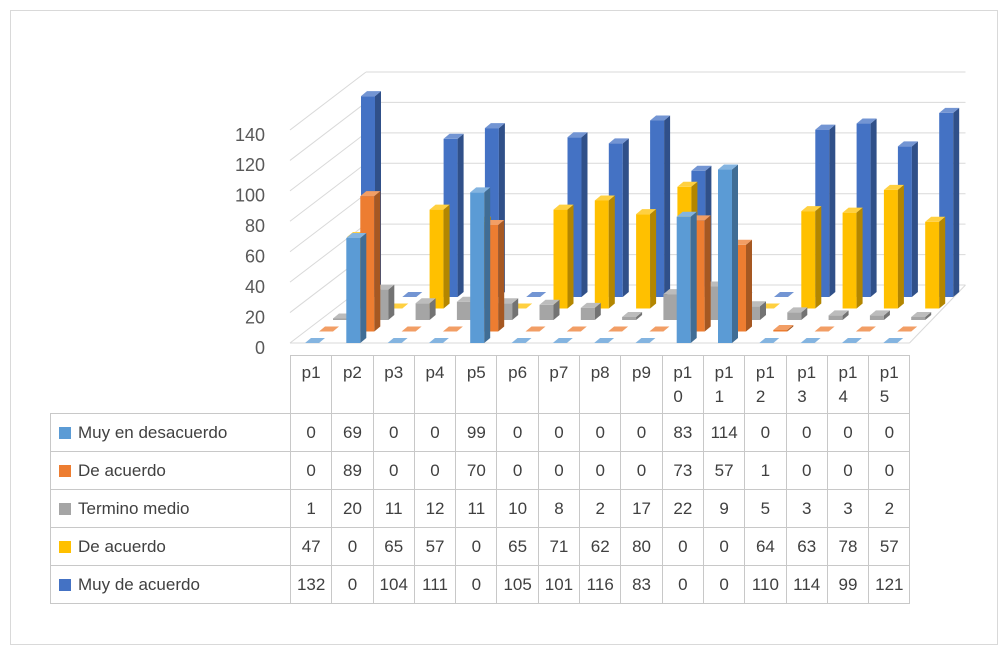 The width and height of the screenshot is (1008, 655). What do you see at coordinates (250, 165) in the screenshot?
I see `y-tick-label: 120` at bounding box center [250, 165].